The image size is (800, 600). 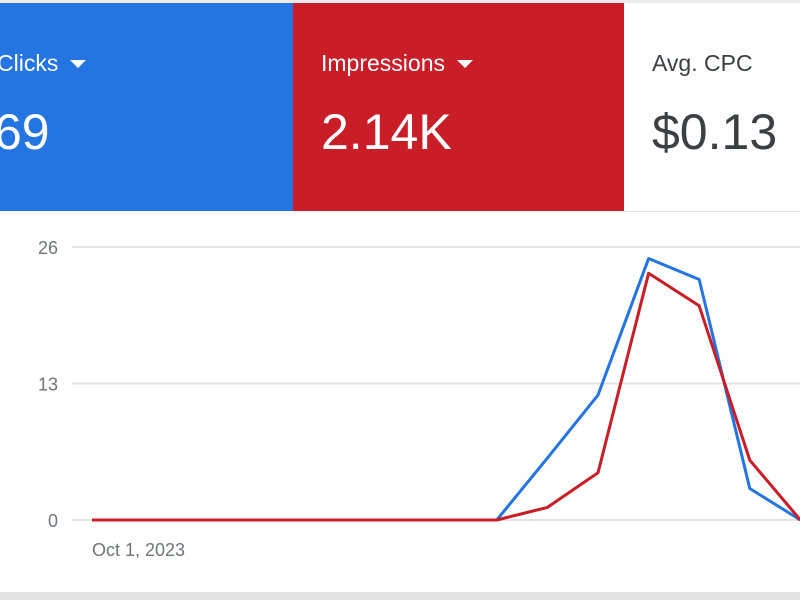 What do you see at coordinates (25, 132) in the screenshot?
I see `clicks-value: 69` at bounding box center [25, 132].